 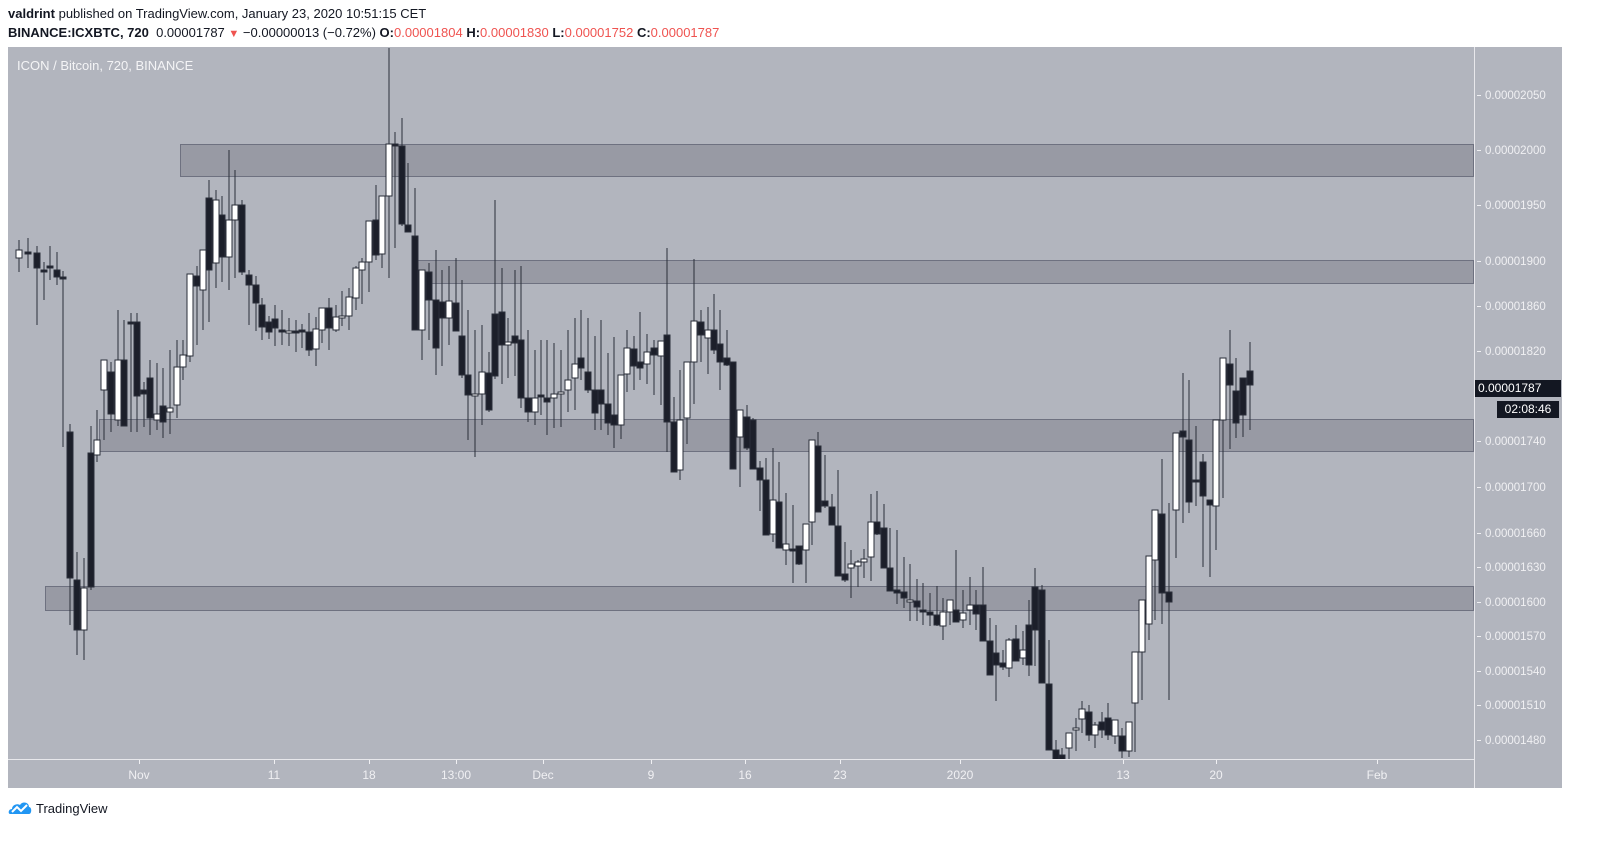 I want to click on support-zone-lower, so click(x=759, y=598).